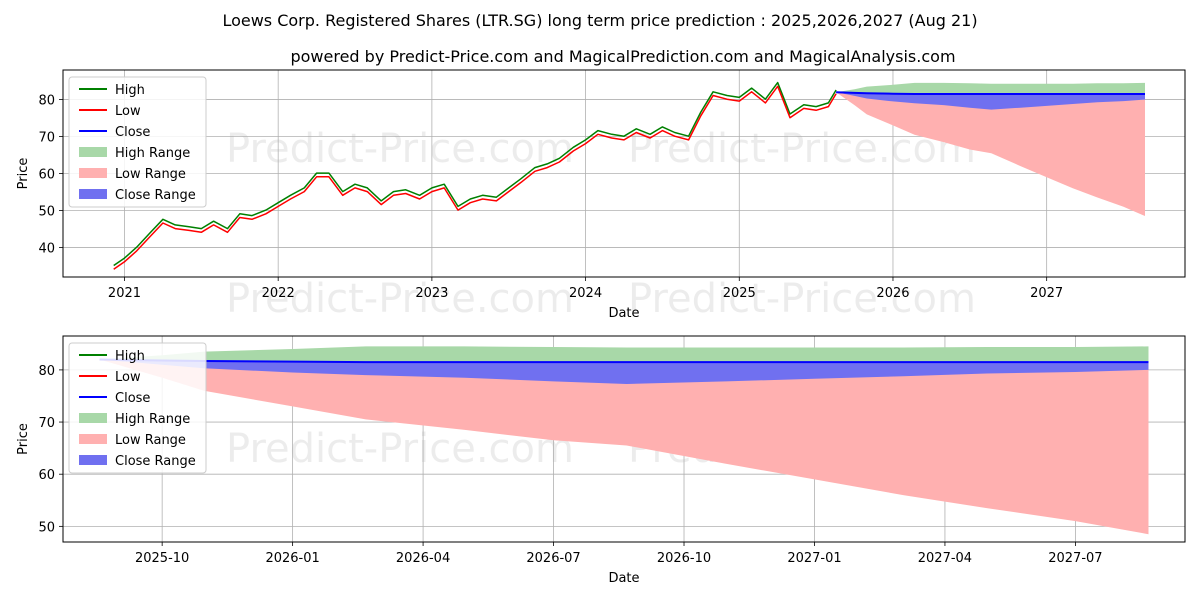  What do you see at coordinates (684, 558) in the screenshot?
I see `x-tick-label: 2026-10` at bounding box center [684, 558].